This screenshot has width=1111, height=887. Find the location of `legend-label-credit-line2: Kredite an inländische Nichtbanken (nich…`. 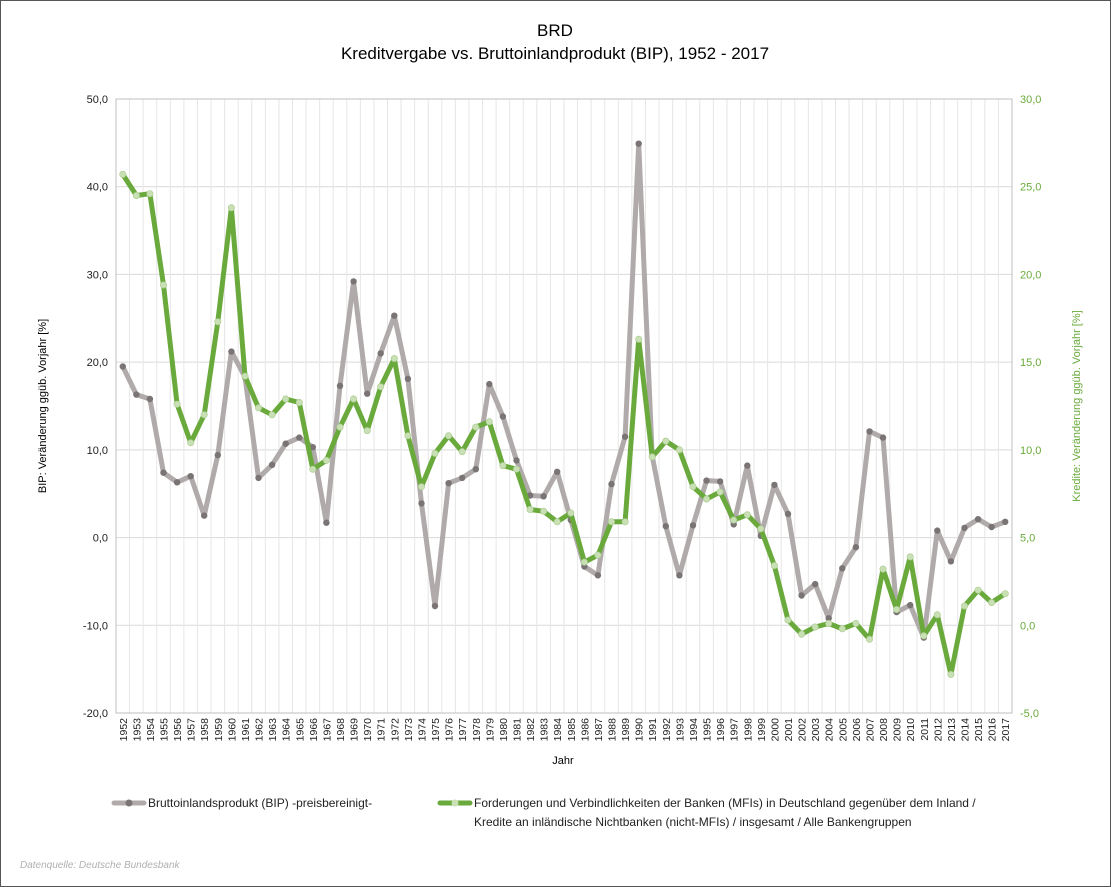

legend-label-credit-line2: Kredite an inländische Nichtbanken (nich… is located at coordinates (693, 822).